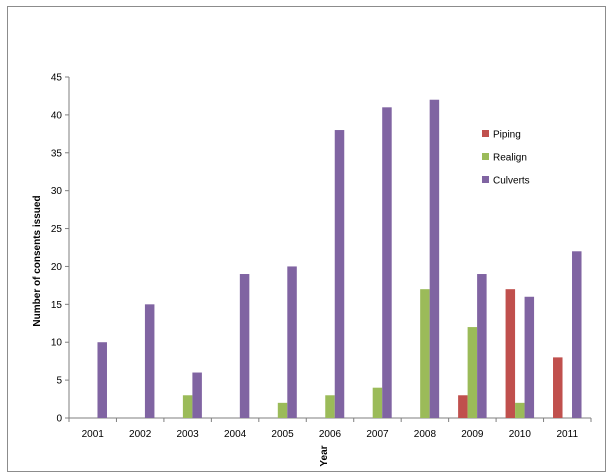  What do you see at coordinates (140, 434) in the screenshot?
I see `x-tick-label: 2002` at bounding box center [140, 434].